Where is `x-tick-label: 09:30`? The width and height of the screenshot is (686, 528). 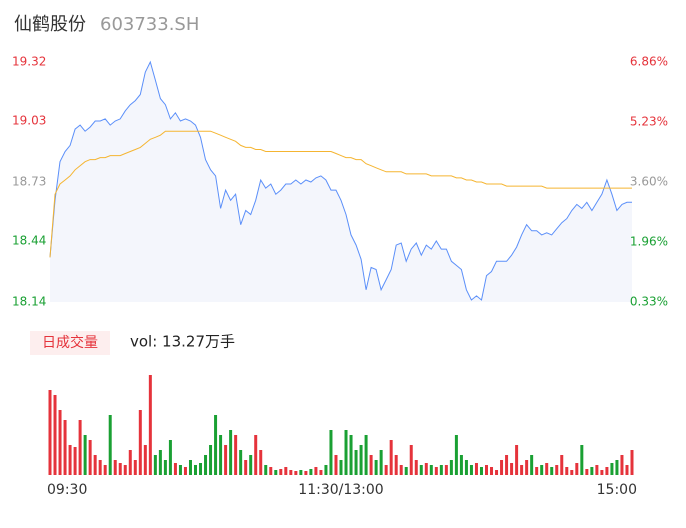 x-tick-label: 09:30 is located at coordinates (67, 490).